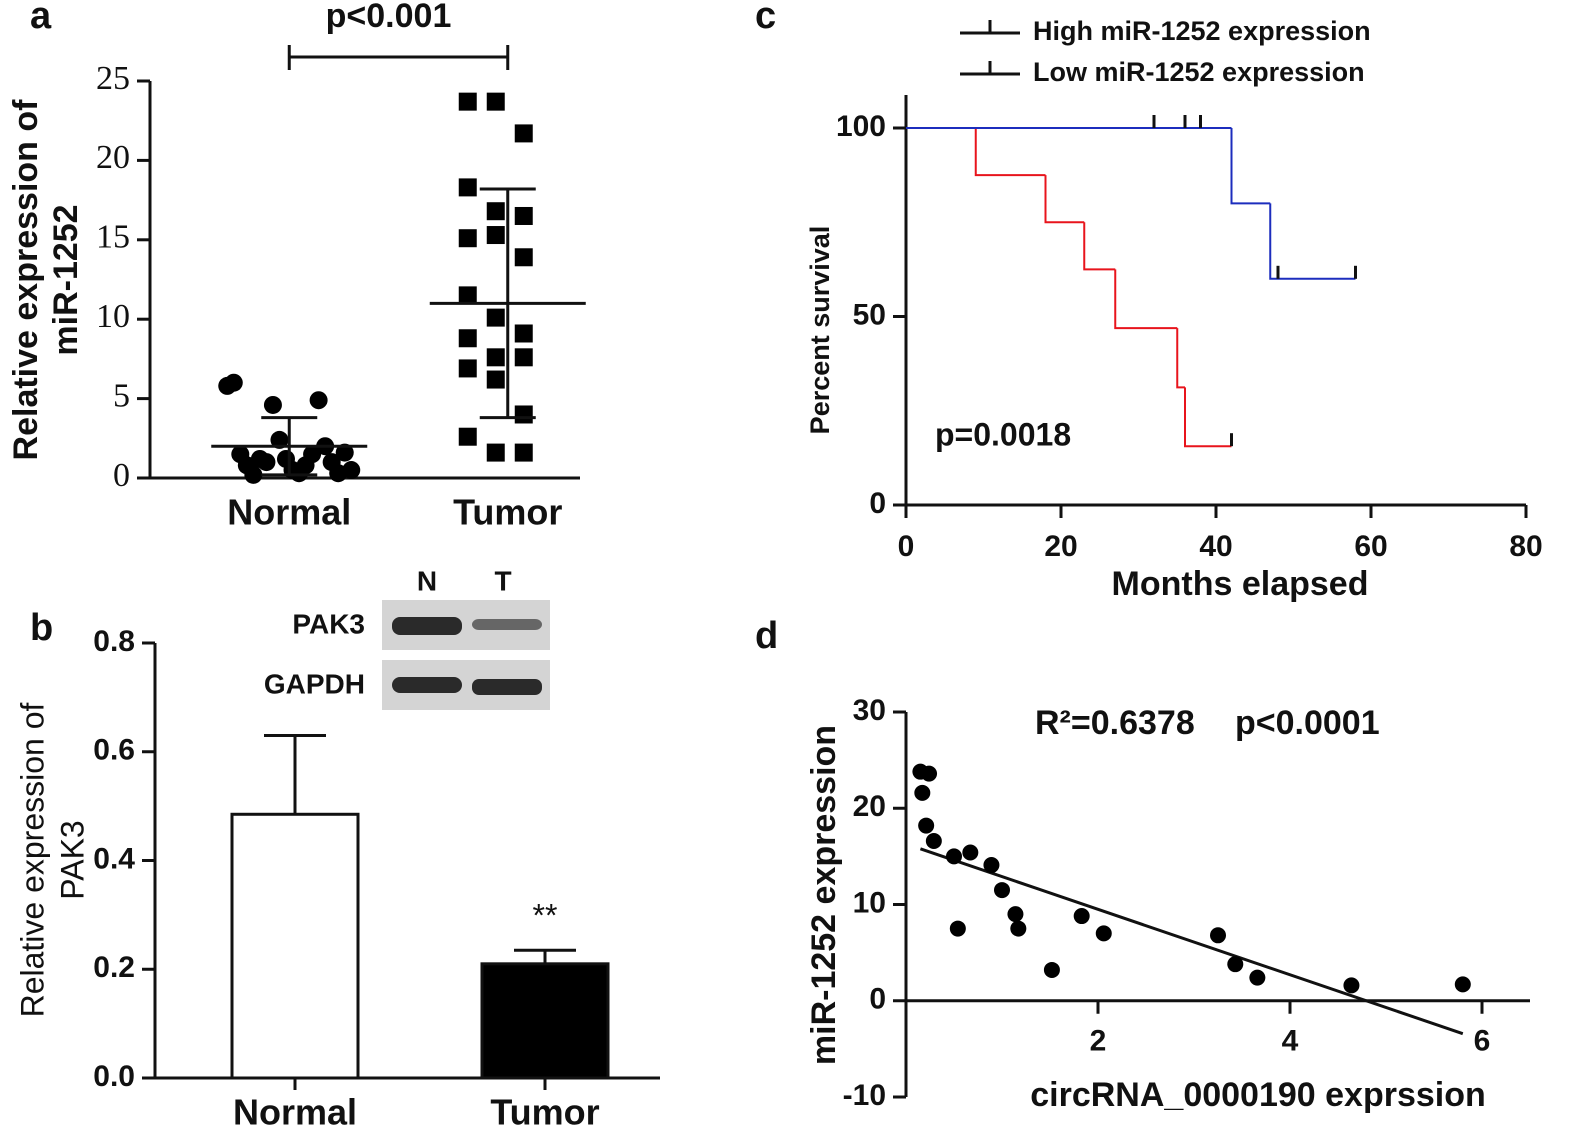 The height and width of the screenshot is (1148, 1594). Describe the element at coordinates (869, 902) in the screenshot. I see `y-tick-label: 10` at that location.